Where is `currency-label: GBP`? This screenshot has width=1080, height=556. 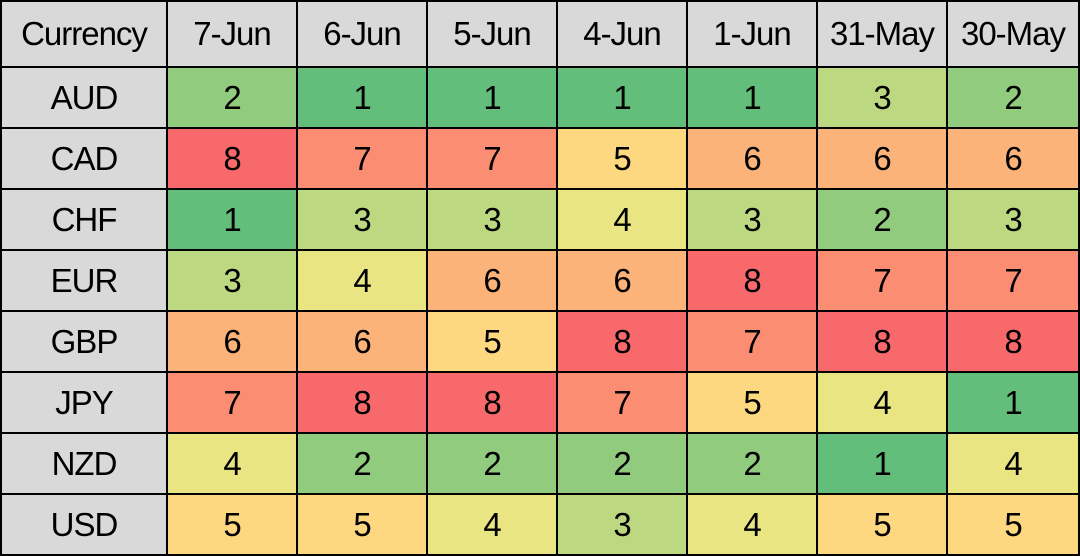
currency-label: GBP is located at coordinates (85, 342).